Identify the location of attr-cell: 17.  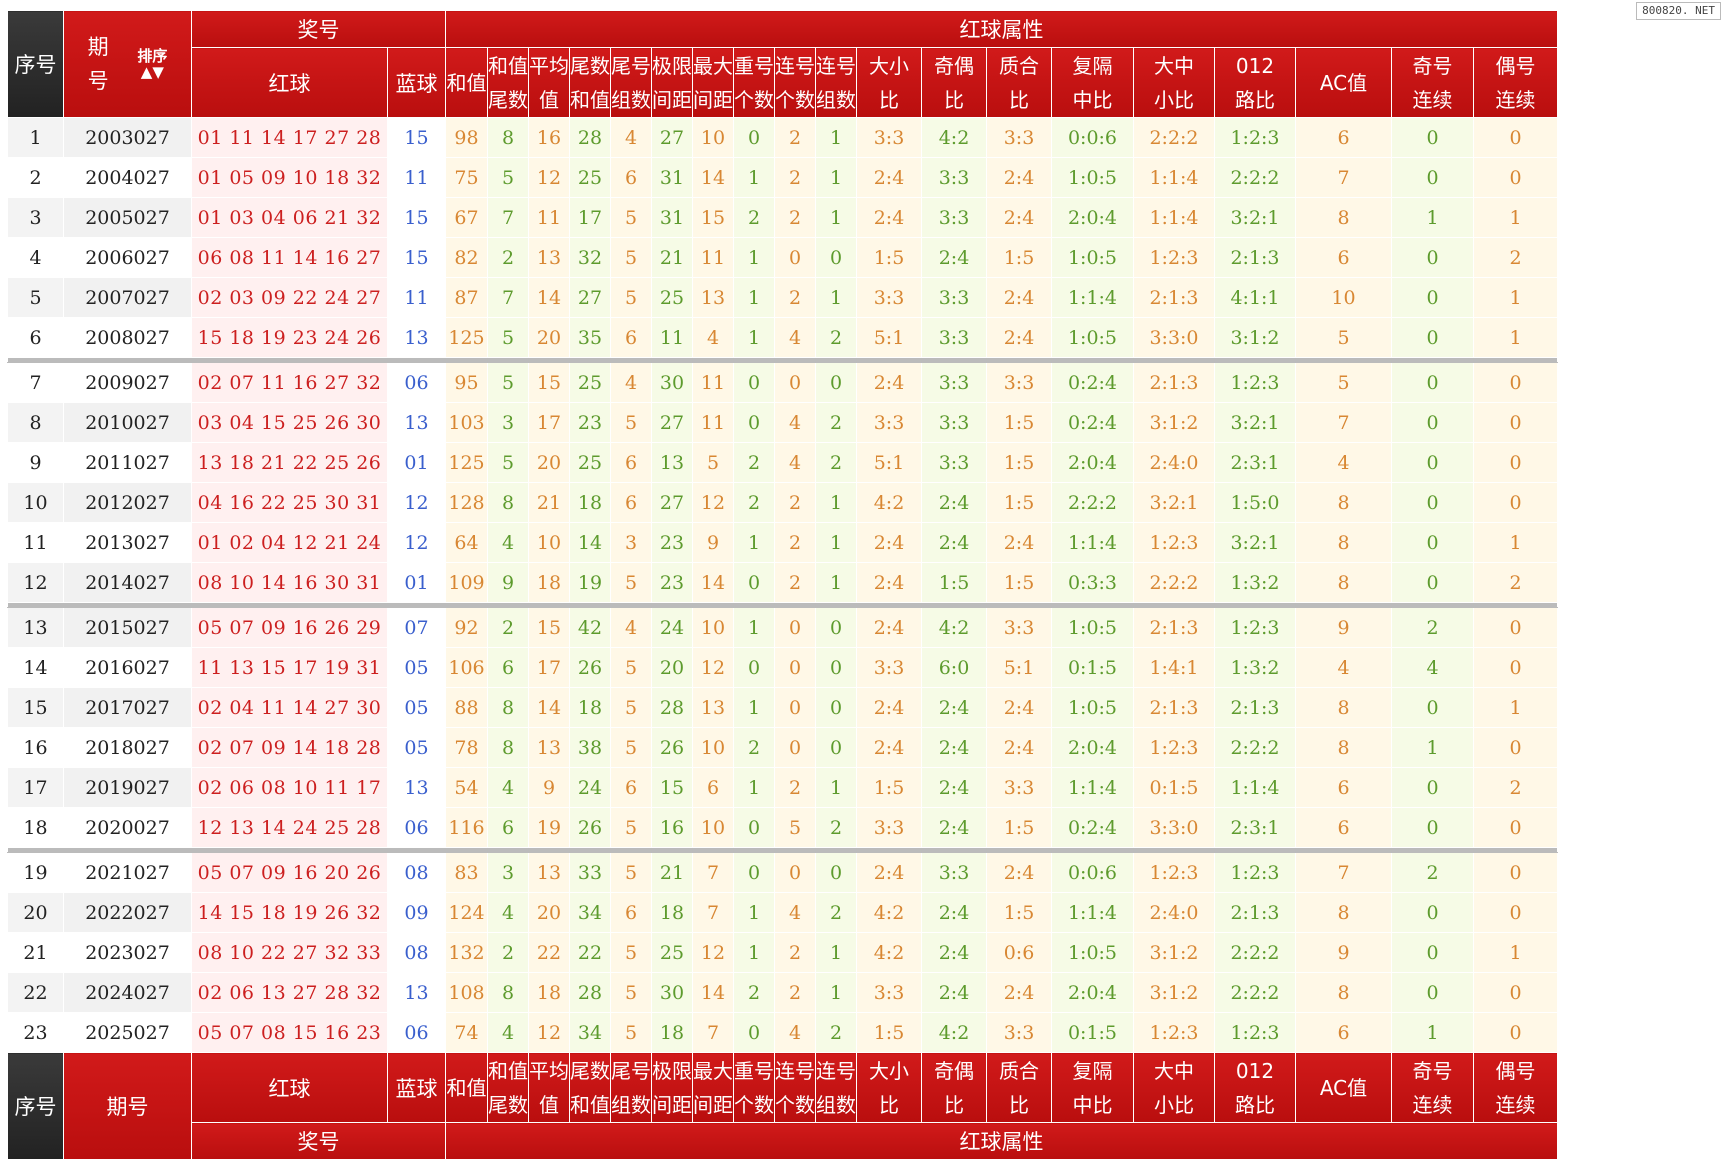
(549, 667).